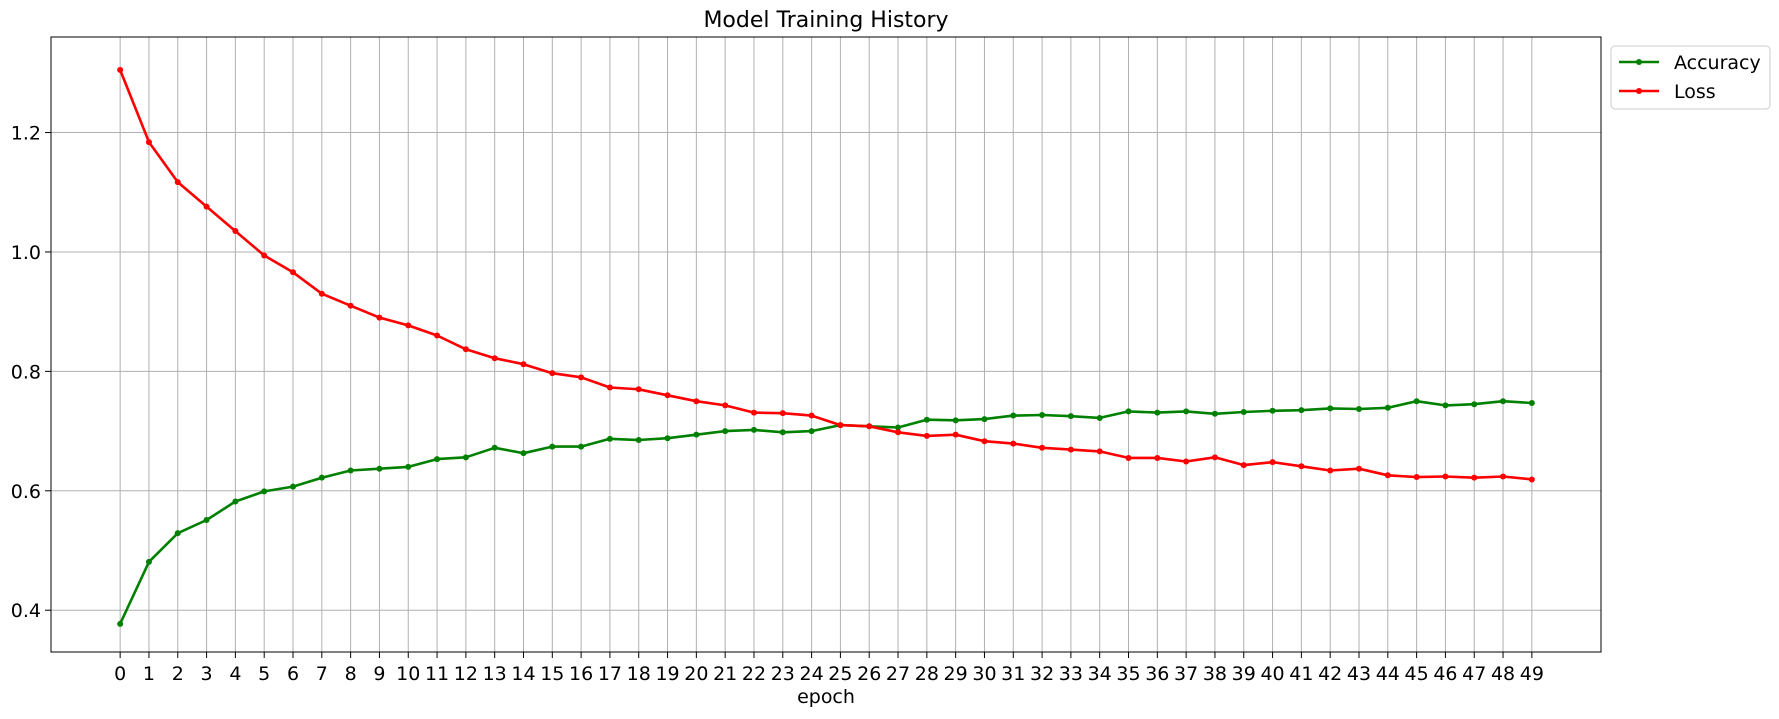  Describe the element at coordinates (437, 674) in the screenshot. I see `x-tick-label: 11` at that location.